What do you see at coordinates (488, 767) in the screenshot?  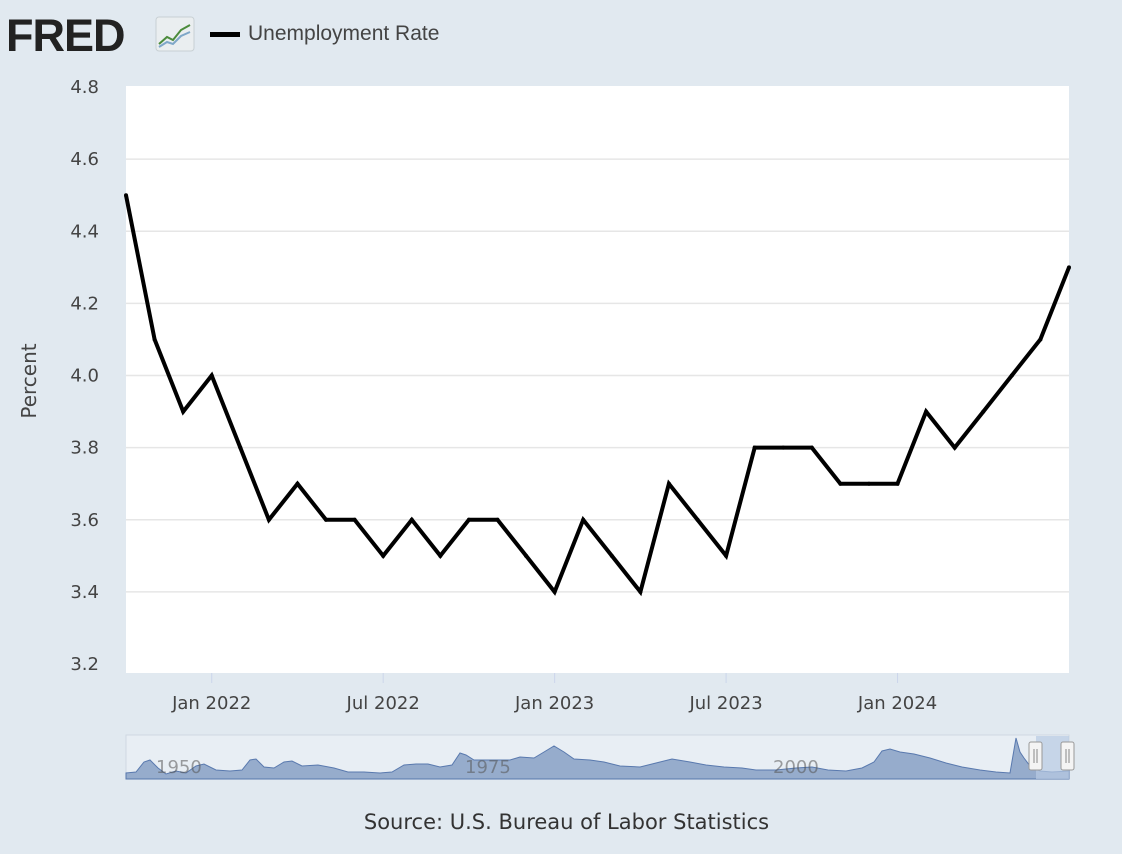 I see `navigator-label-1975: 1975` at bounding box center [488, 767].